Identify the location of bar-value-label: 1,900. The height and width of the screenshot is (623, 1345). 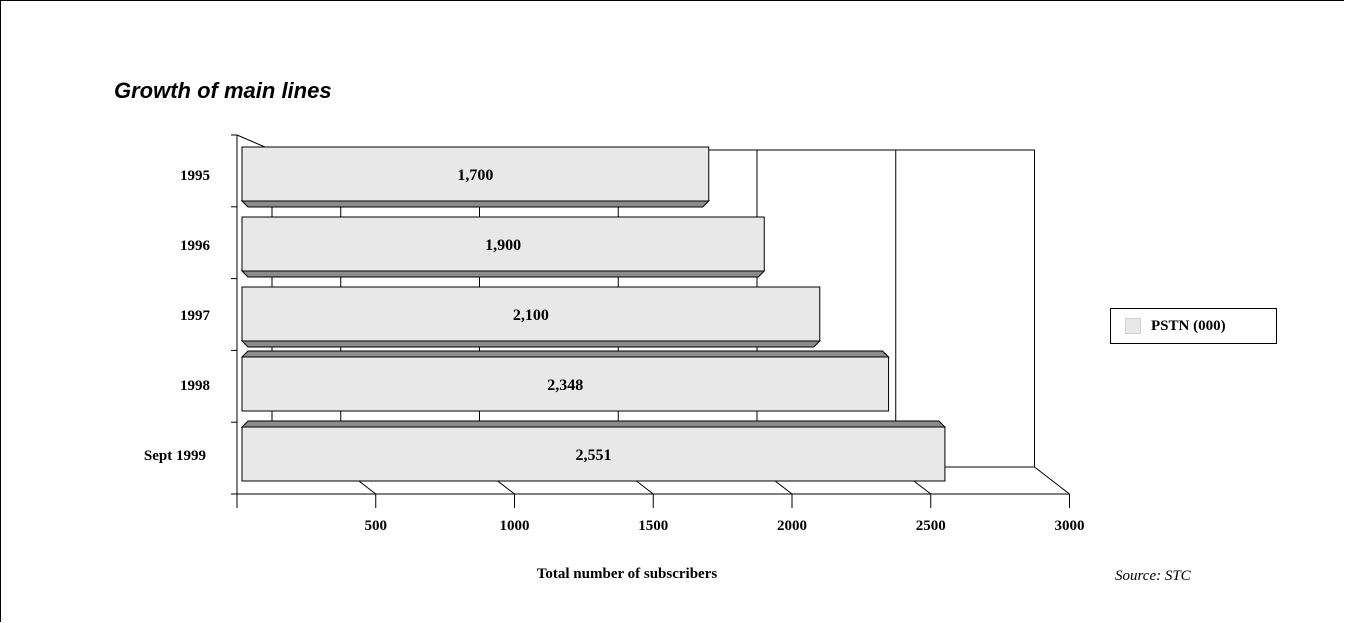
(503, 245).